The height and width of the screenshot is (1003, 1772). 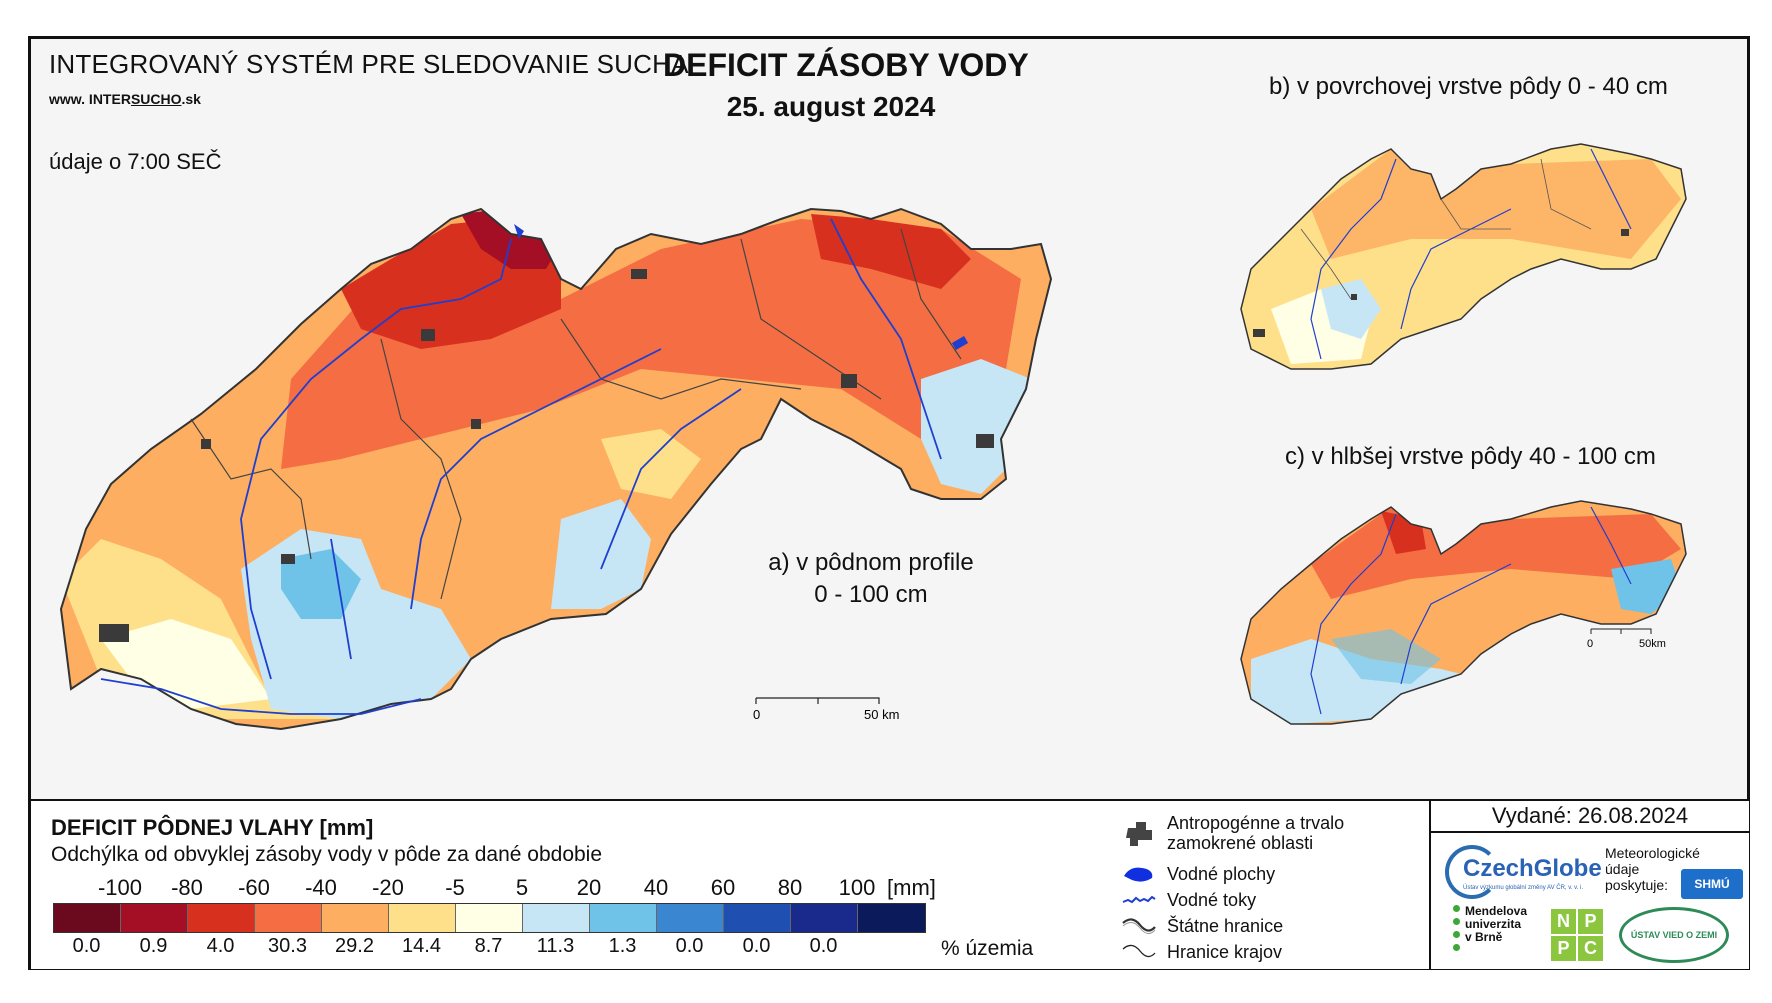 I want to click on colorbar-percent-value: 8.7, so click(x=488, y=946).